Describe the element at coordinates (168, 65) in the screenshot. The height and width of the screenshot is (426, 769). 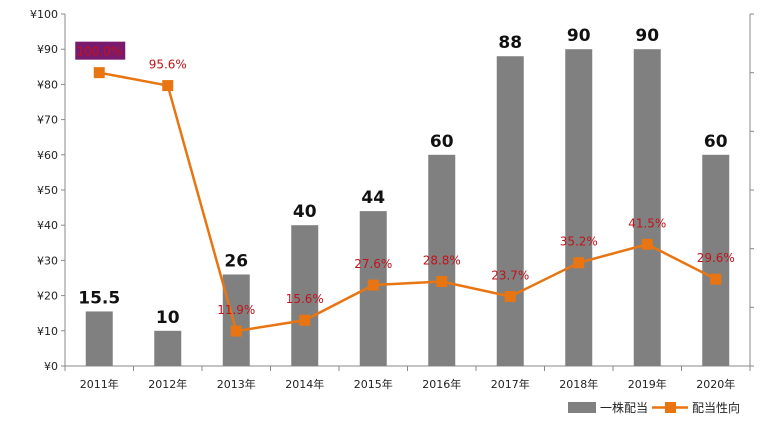
I see `line-value-label: 95.6%` at that location.